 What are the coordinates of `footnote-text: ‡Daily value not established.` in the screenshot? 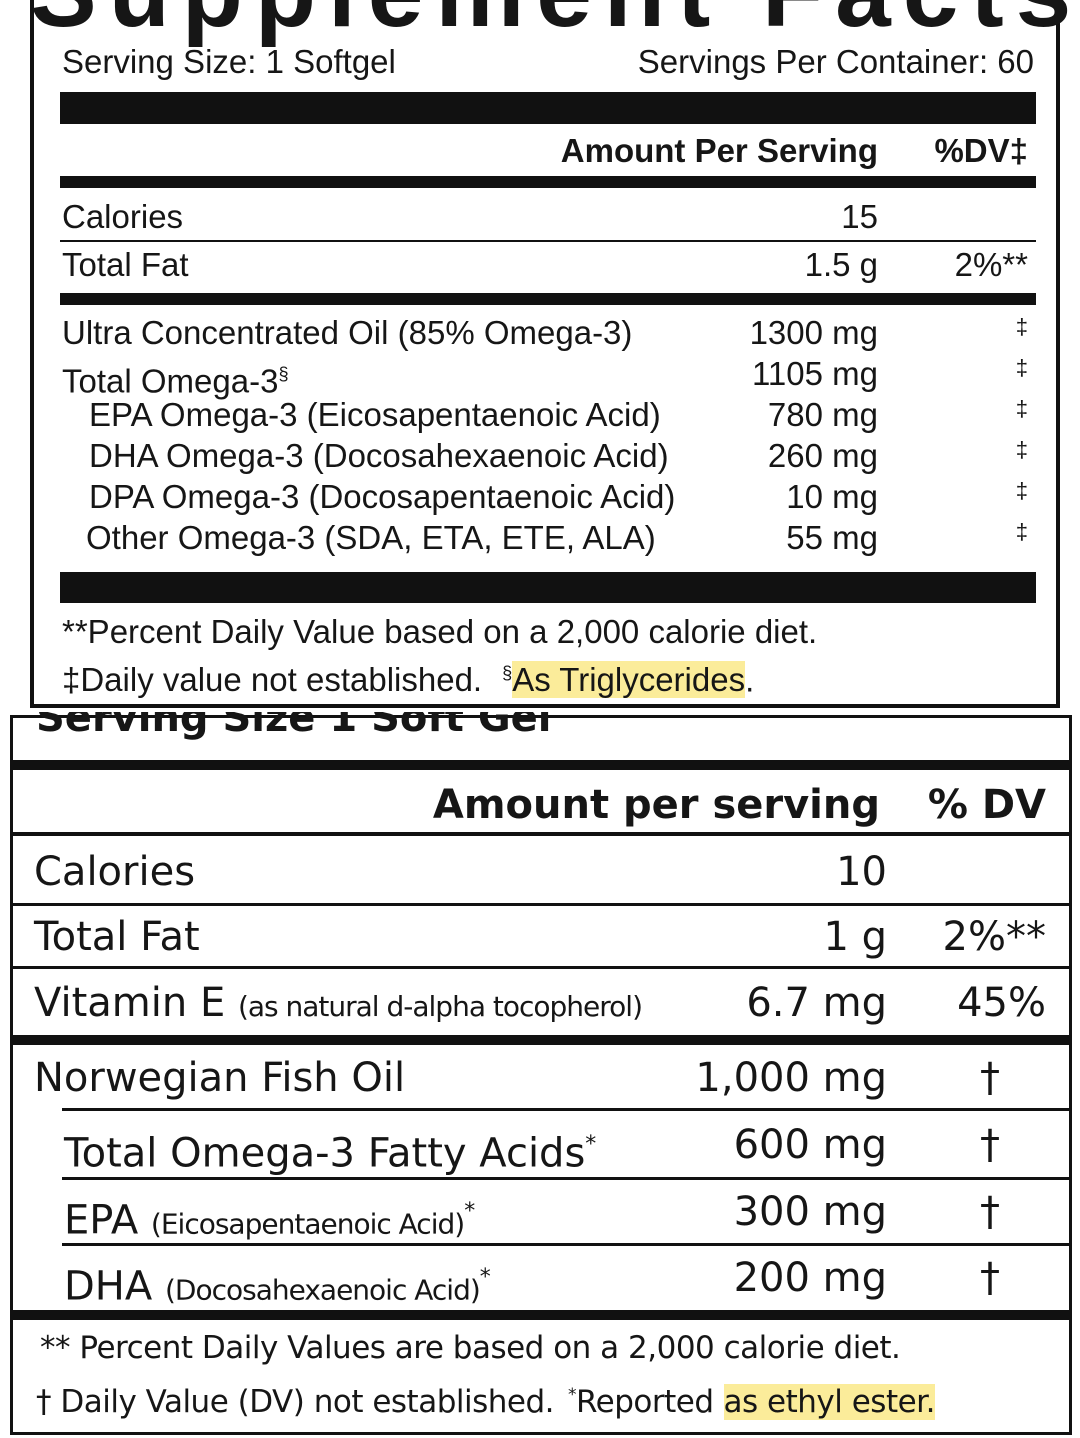 It's located at (272, 680).